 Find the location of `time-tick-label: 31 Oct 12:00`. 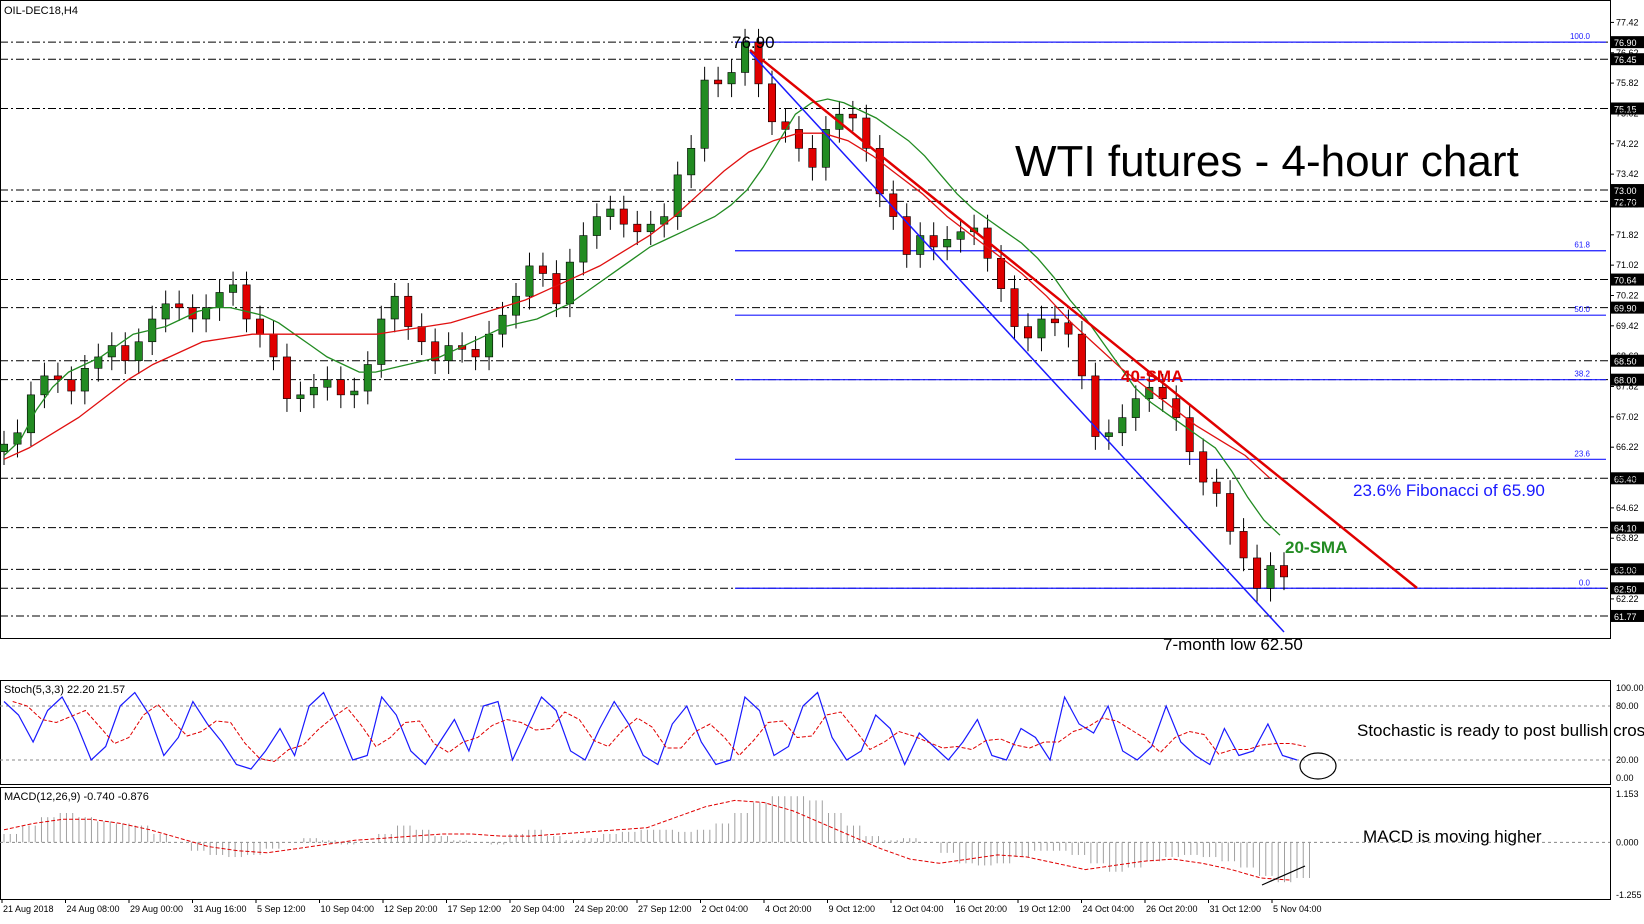

time-tick-label: 31 Oct 12:00 is located at coordinates (1236, 909).